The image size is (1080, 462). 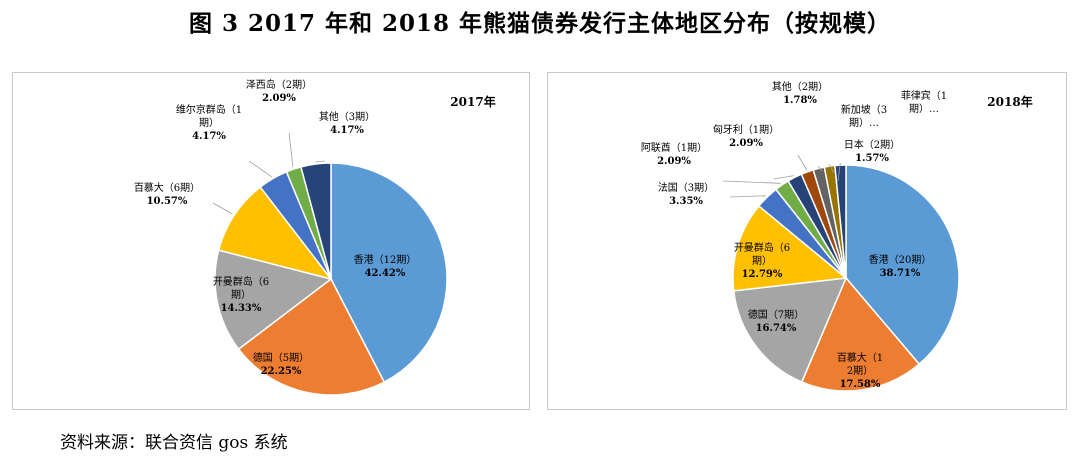 I want to click on chart-year-title: 2018年, so click(x=1009, y=101).